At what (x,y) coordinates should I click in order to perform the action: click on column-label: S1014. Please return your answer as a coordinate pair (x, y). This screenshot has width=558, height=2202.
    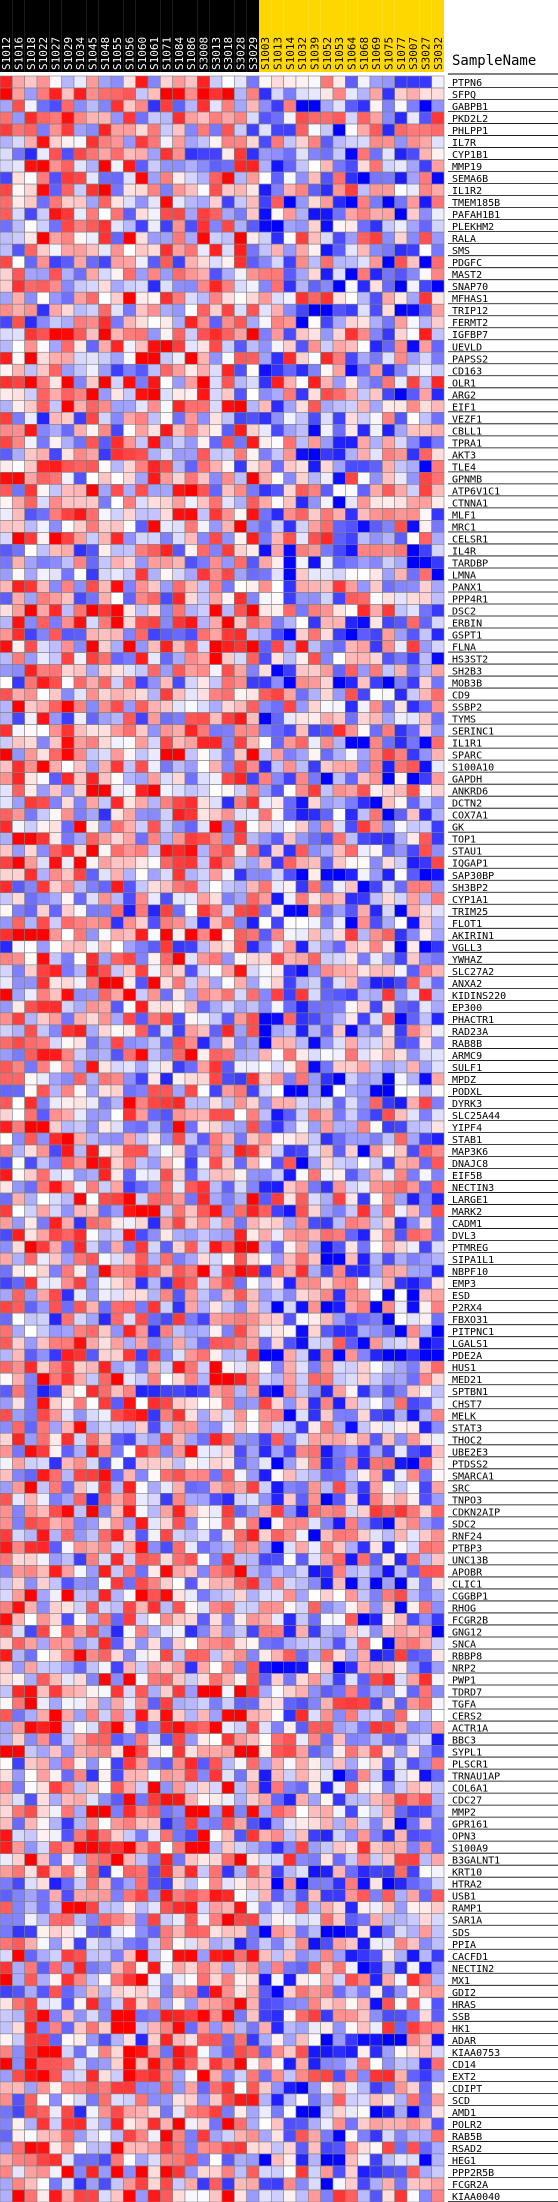
    Looking at the image, I should click on (290, 53).